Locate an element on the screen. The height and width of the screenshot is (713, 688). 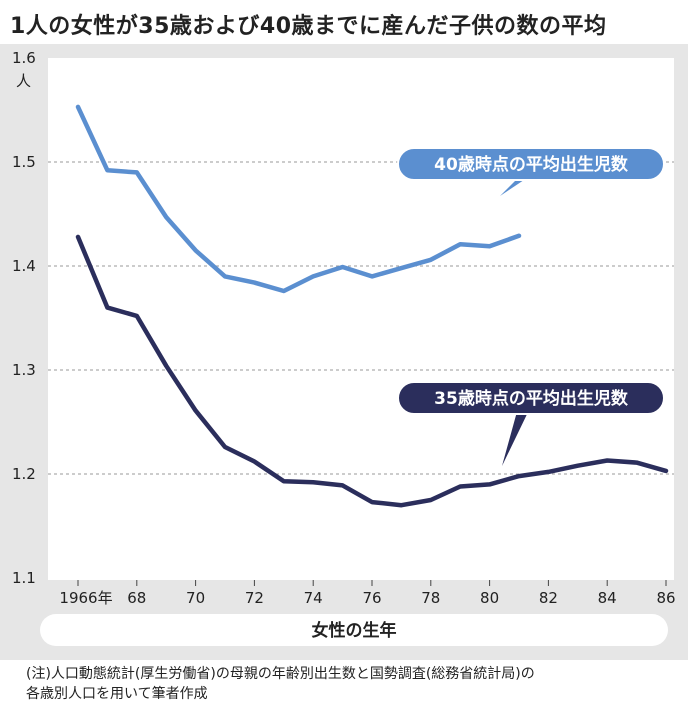
footnote-line-1: (注)人口動態統計(厚生労働省)の母親の年齢別出生数と国勢調査(総務省統計局)の is located at coordinates (280, 674).